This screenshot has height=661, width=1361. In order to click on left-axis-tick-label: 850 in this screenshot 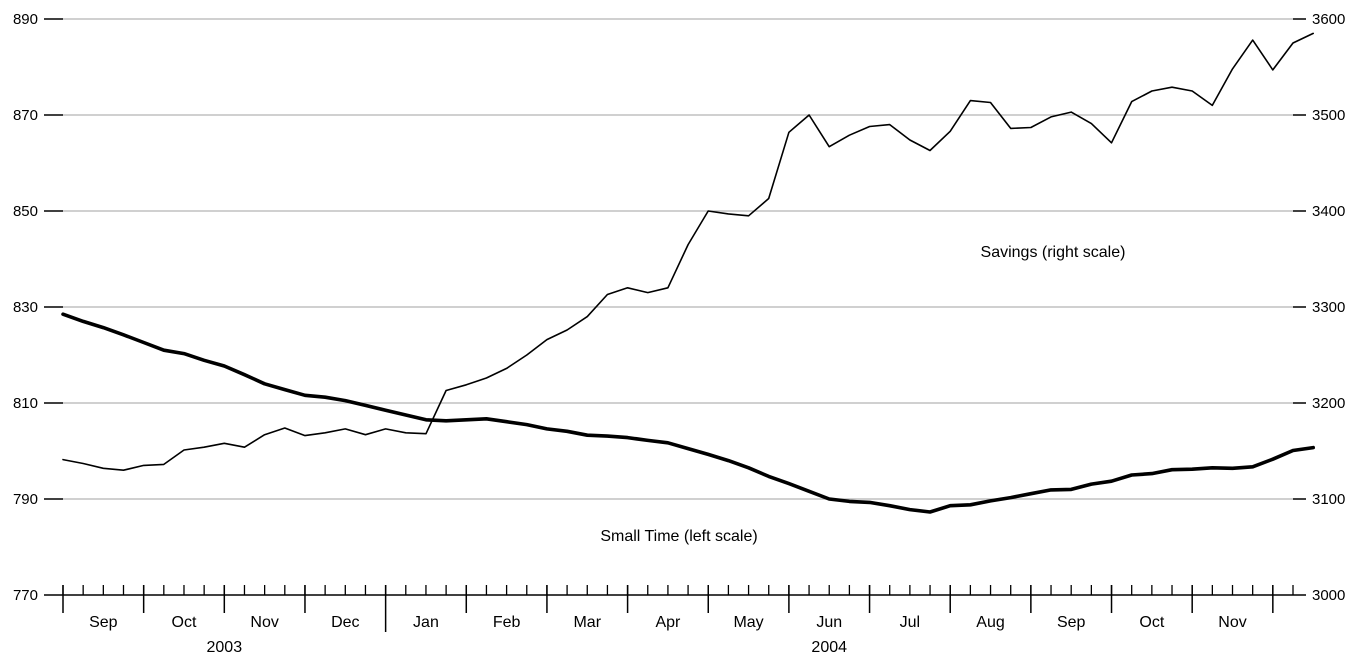, I will do `click(25, 211)`.